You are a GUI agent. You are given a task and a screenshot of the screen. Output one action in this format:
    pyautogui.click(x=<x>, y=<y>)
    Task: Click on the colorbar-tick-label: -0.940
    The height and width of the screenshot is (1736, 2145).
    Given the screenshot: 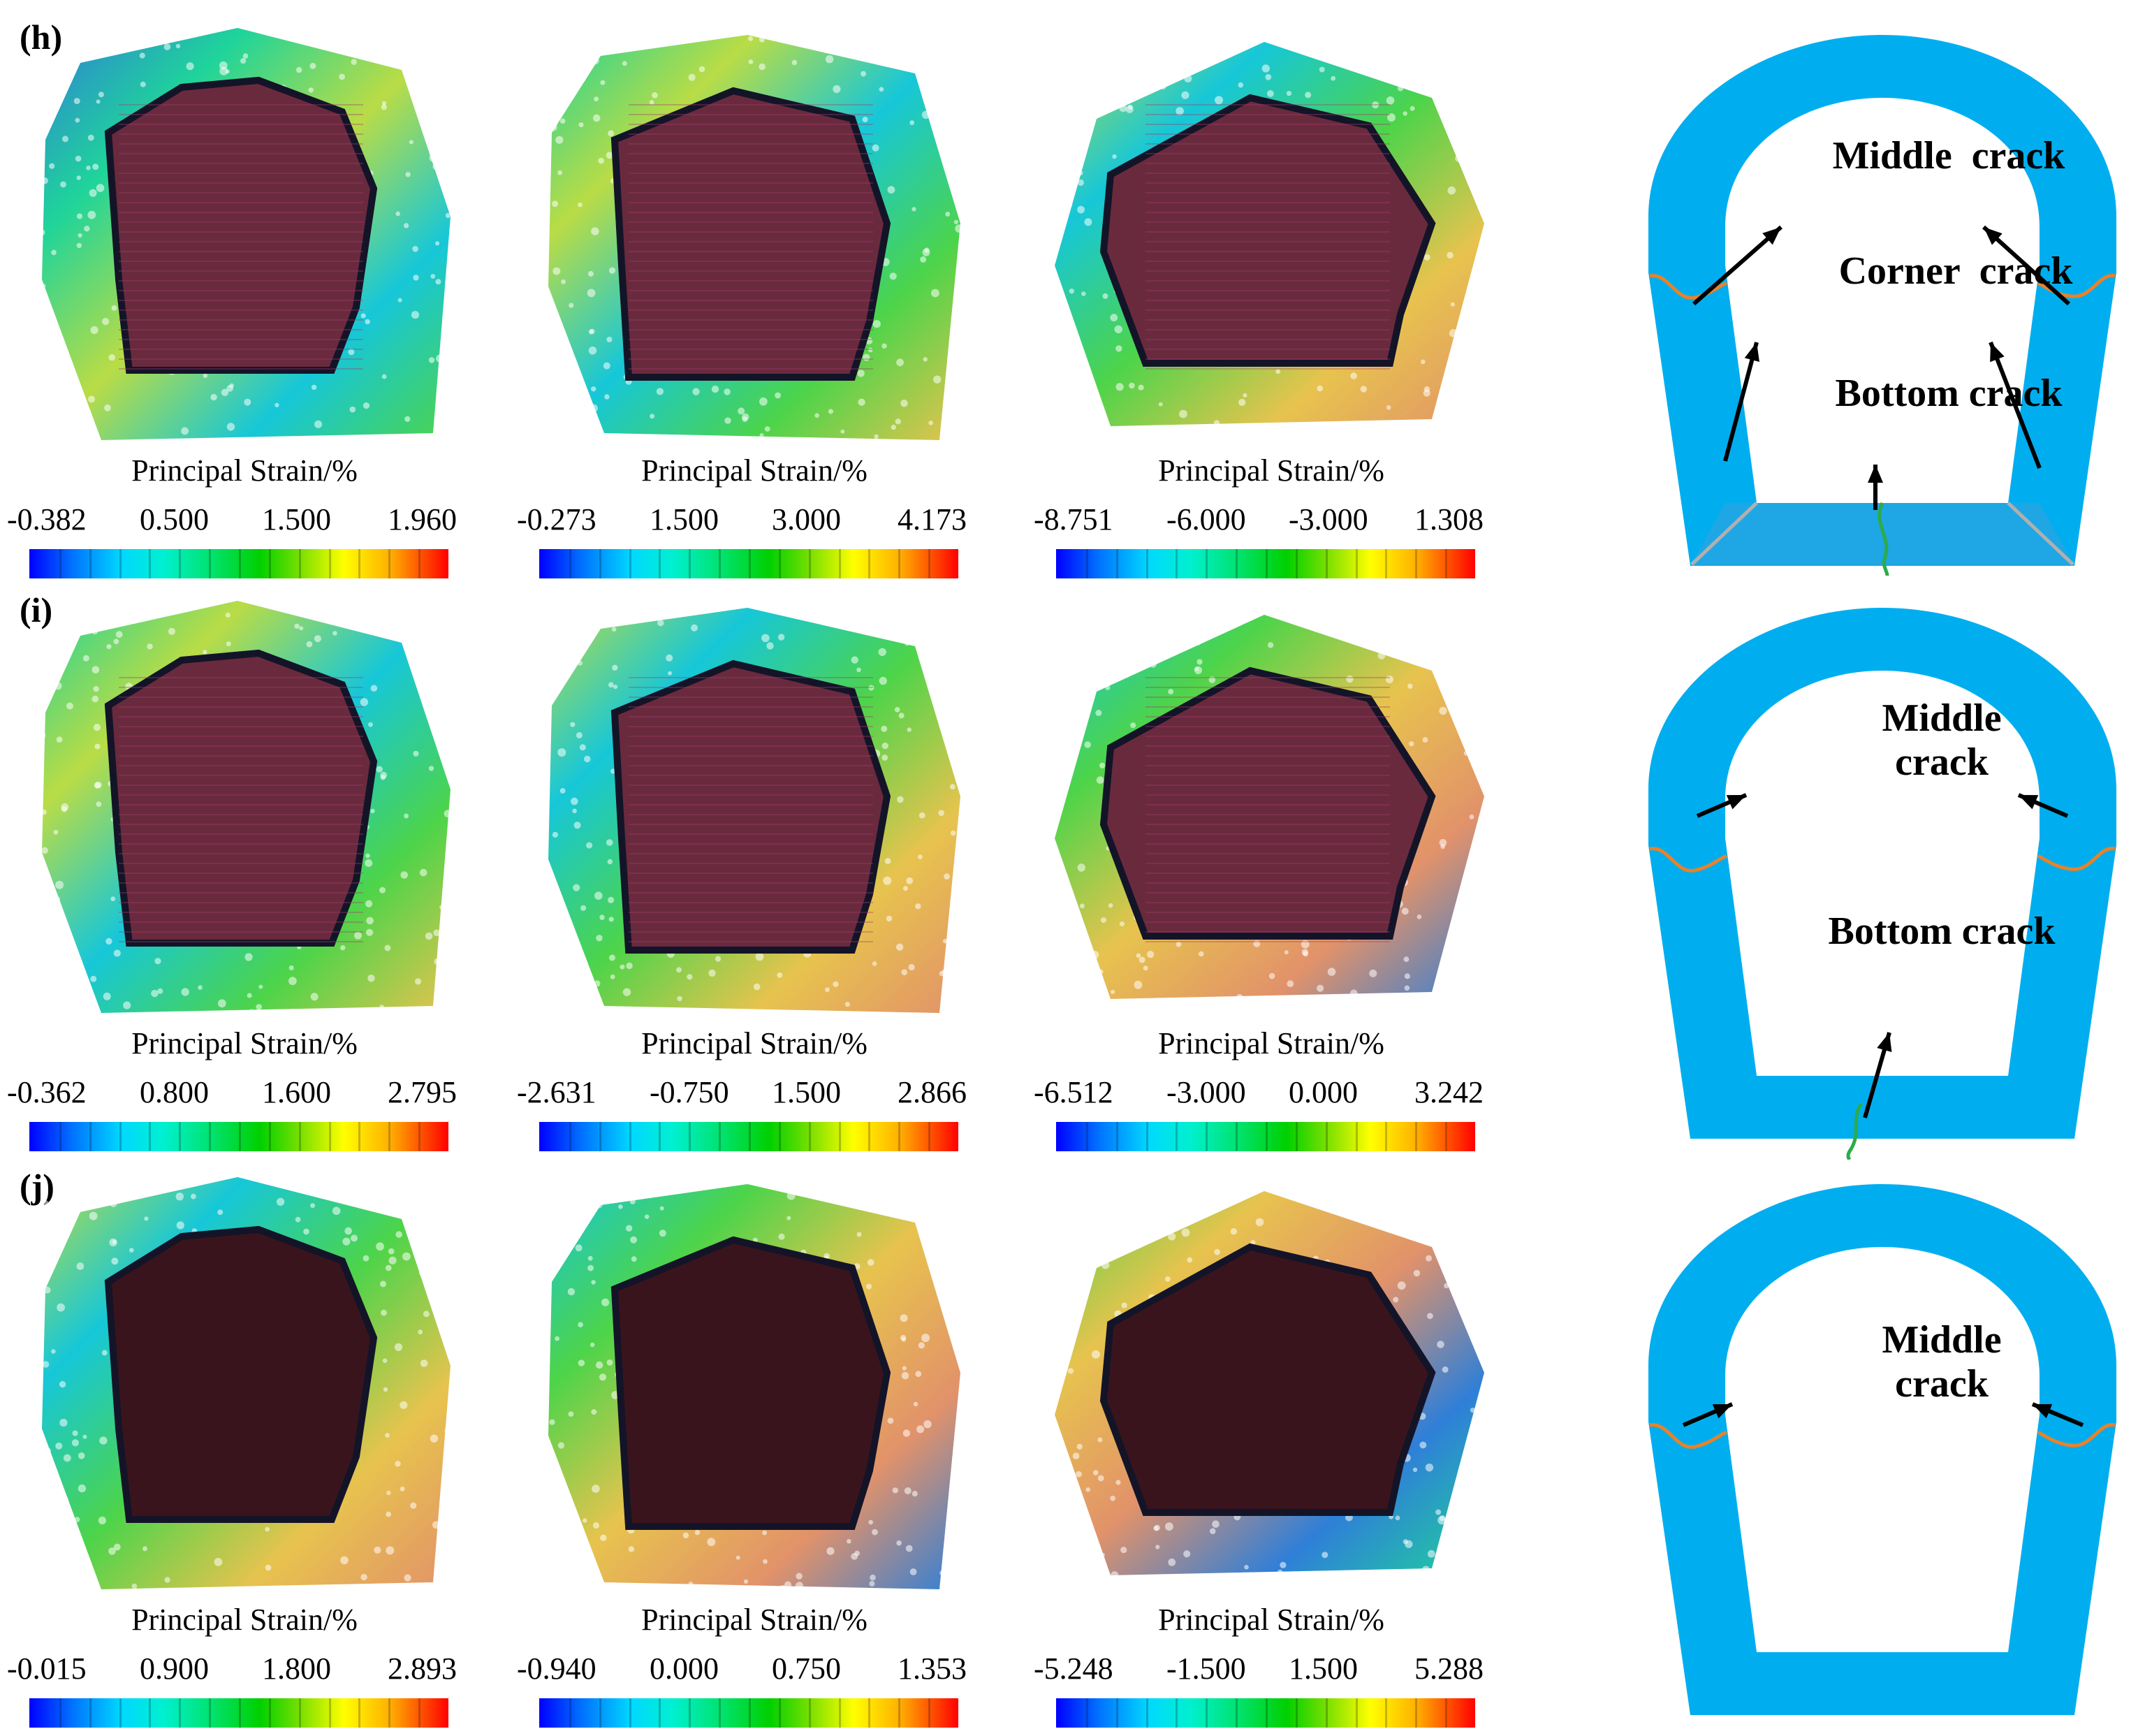 What is the action you would take?
    pyautogui.click(x=557, y=1668)
    